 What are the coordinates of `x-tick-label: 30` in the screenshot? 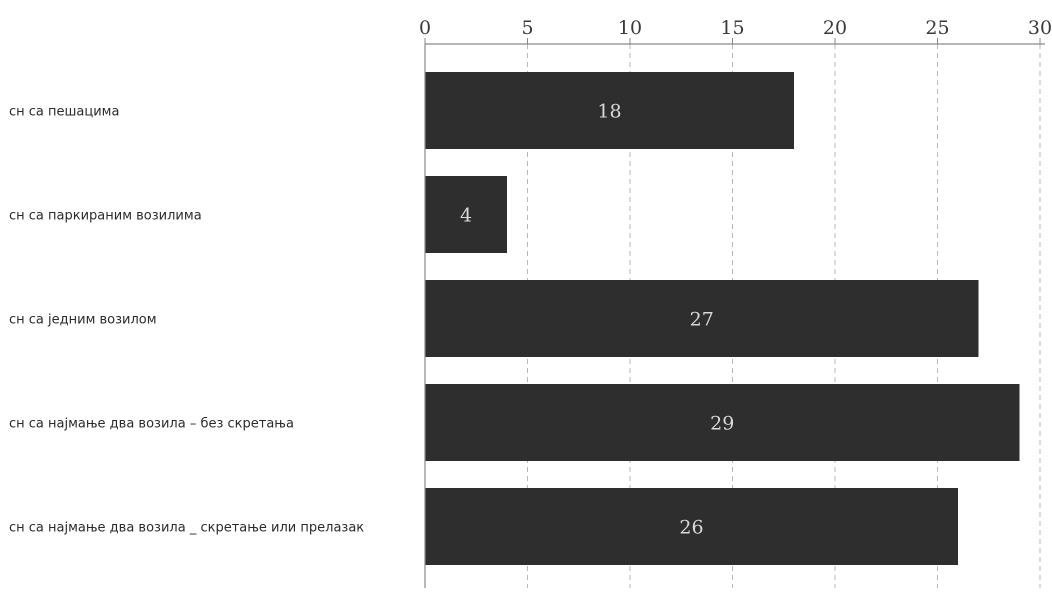 It's located at (1040, 28).